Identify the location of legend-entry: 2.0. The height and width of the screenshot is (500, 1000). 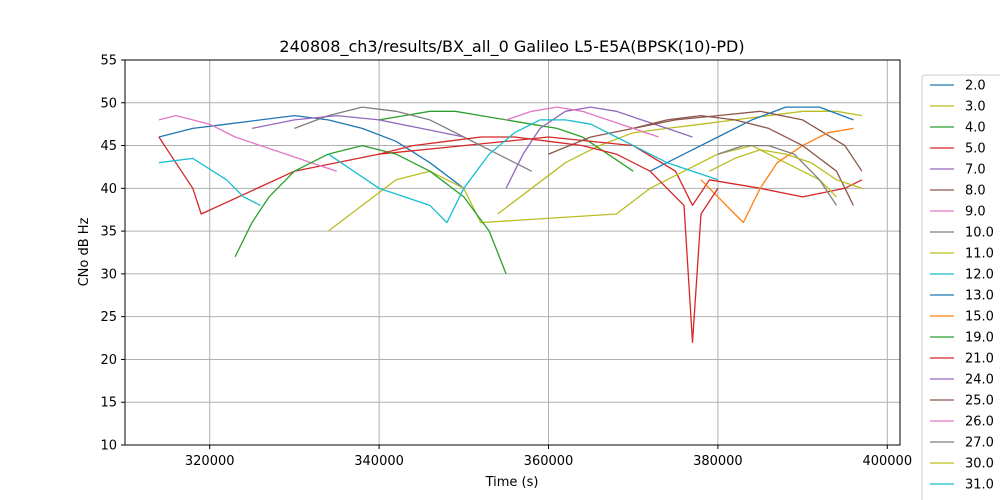
(975, 86).